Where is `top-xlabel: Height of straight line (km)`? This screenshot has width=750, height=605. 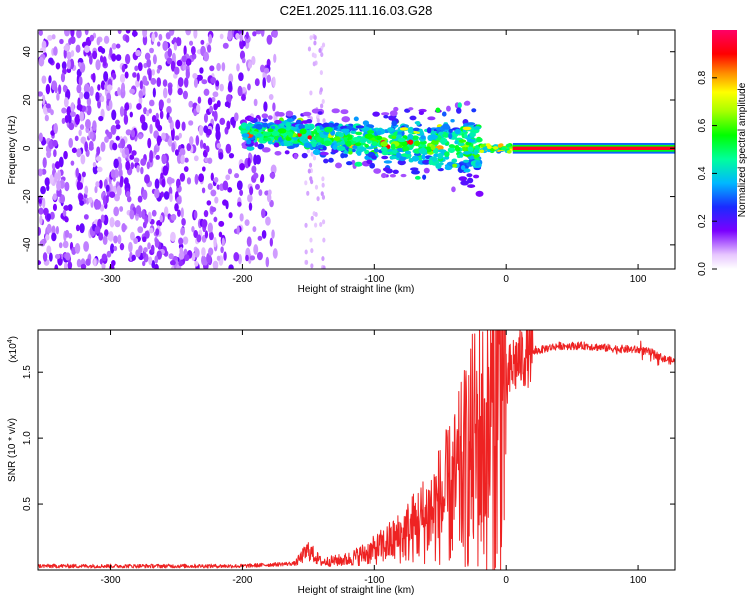 top-xlabel: Height of straight line (km) is located at coordinates (356, 289).